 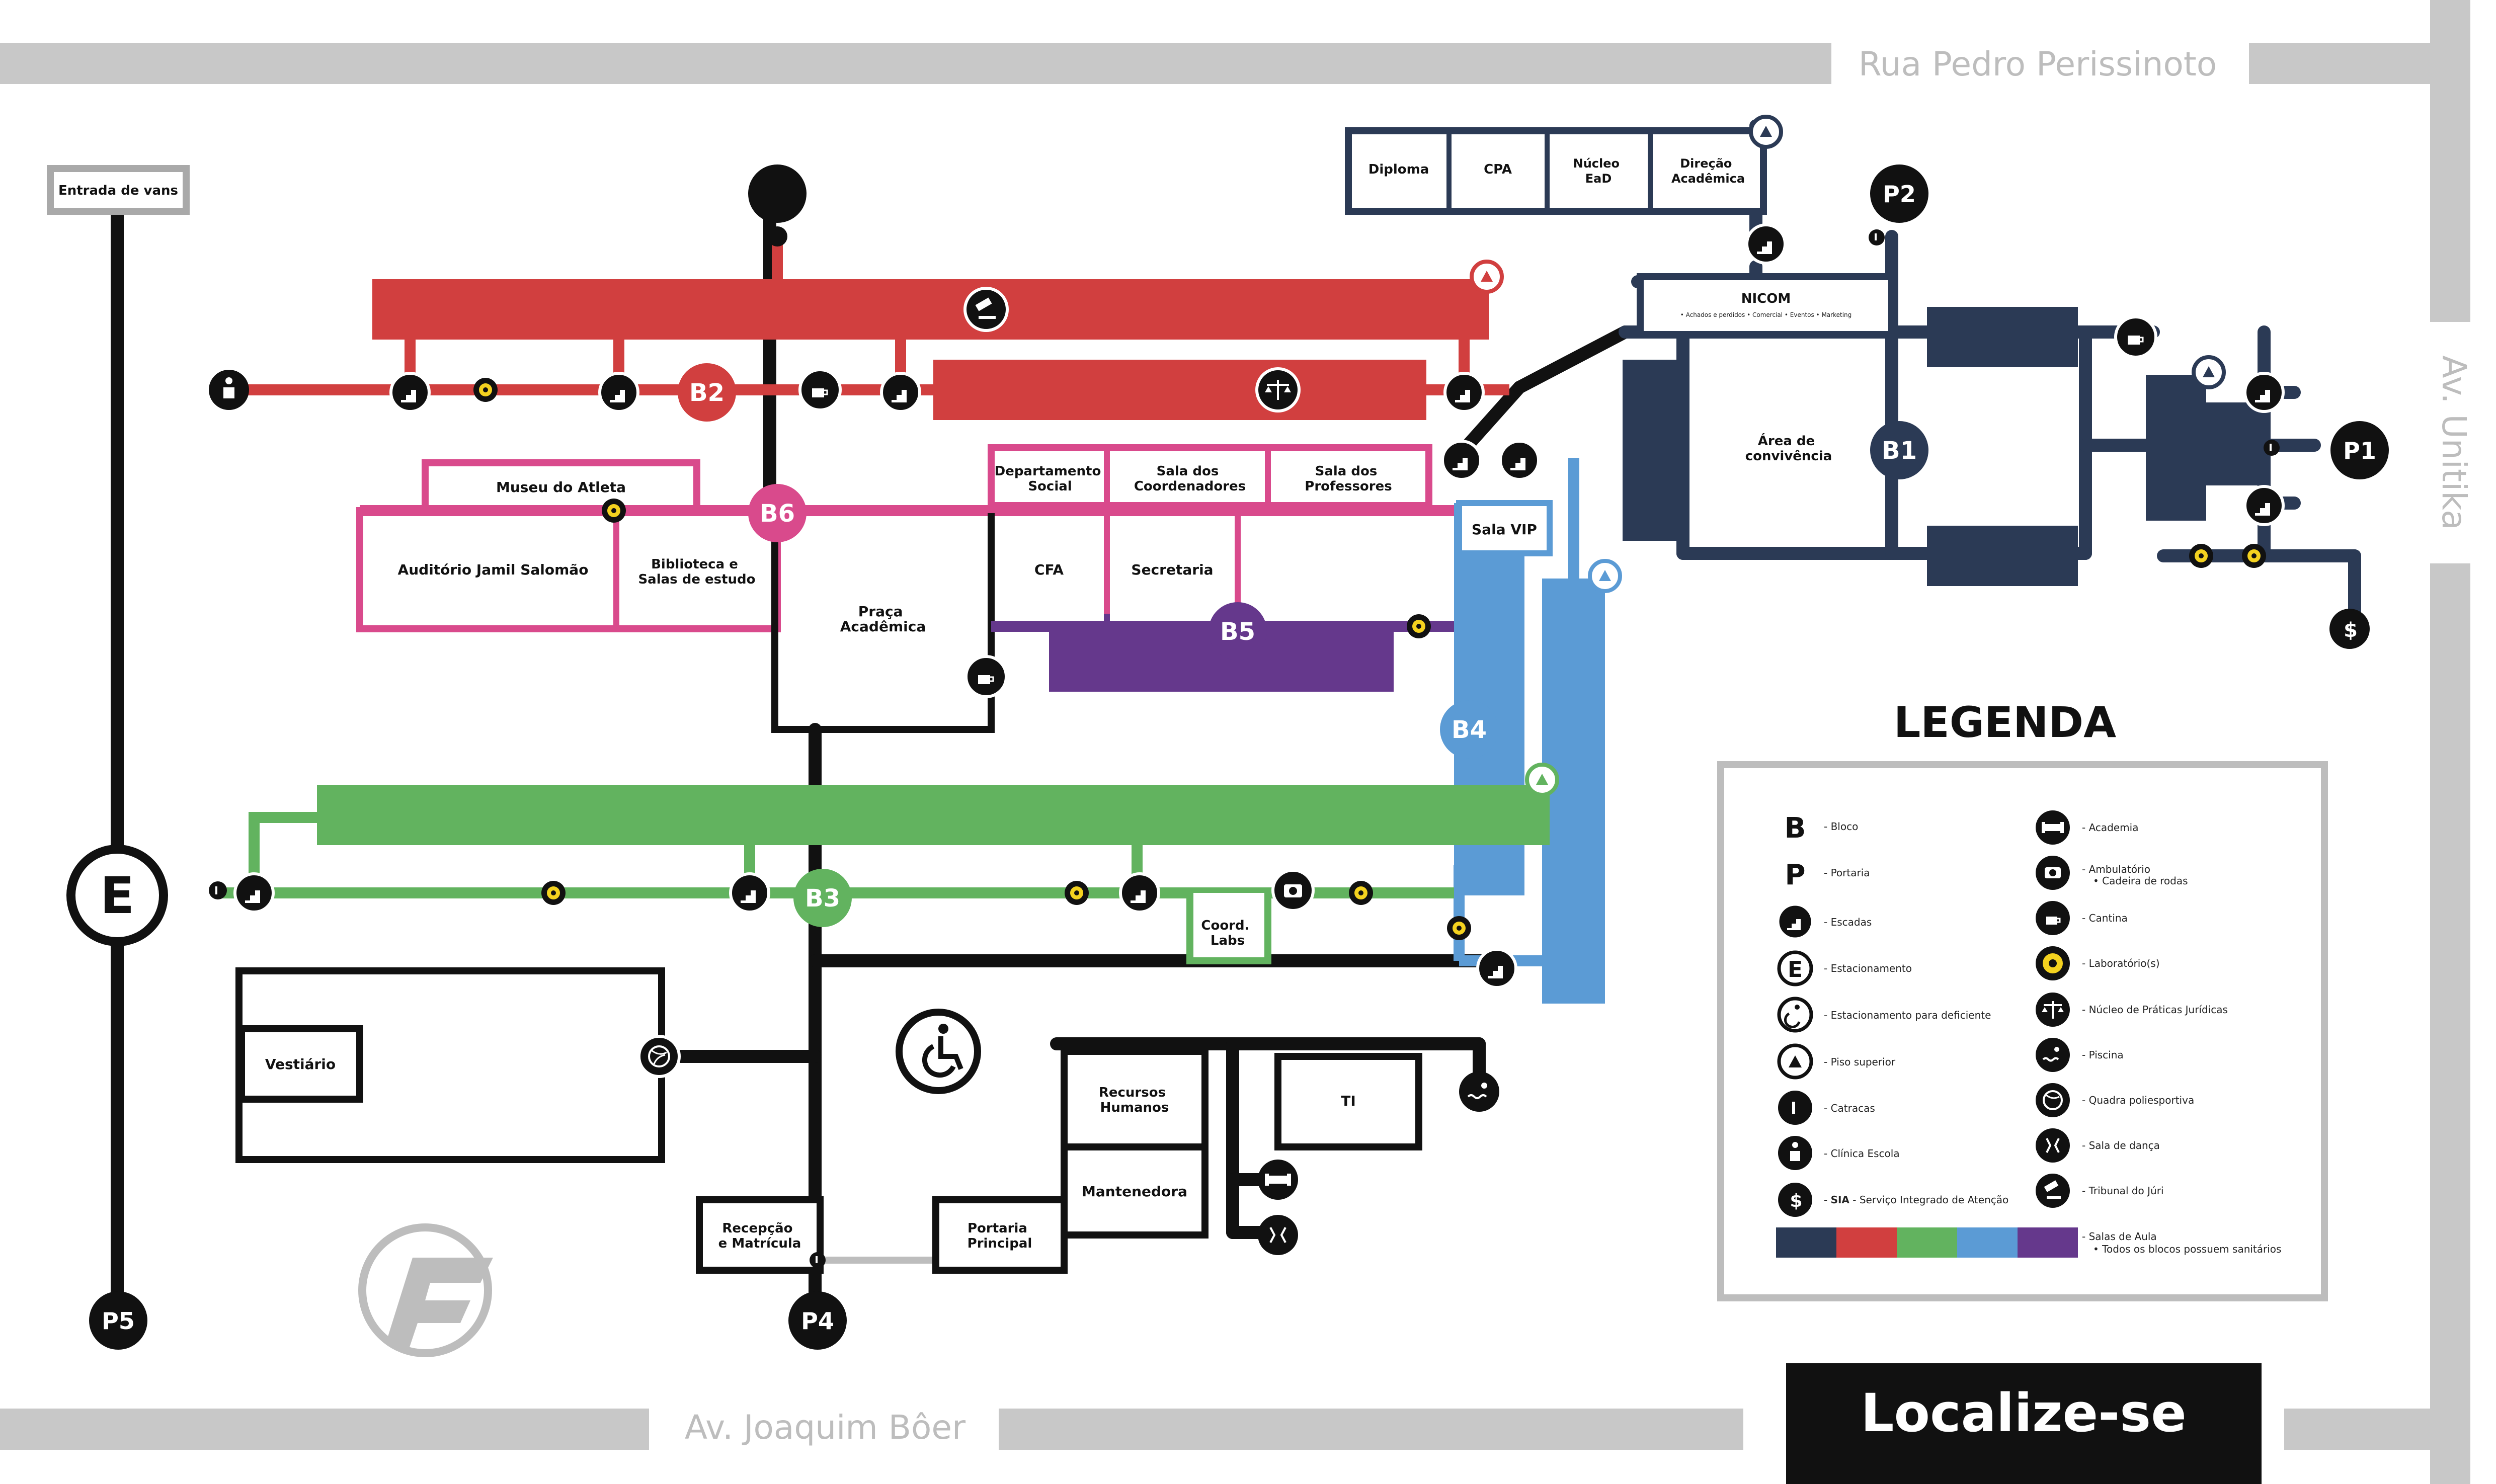 I want to click on street-top-label: Rua Pedro Perissinoto, so click(x=2038, y=64).